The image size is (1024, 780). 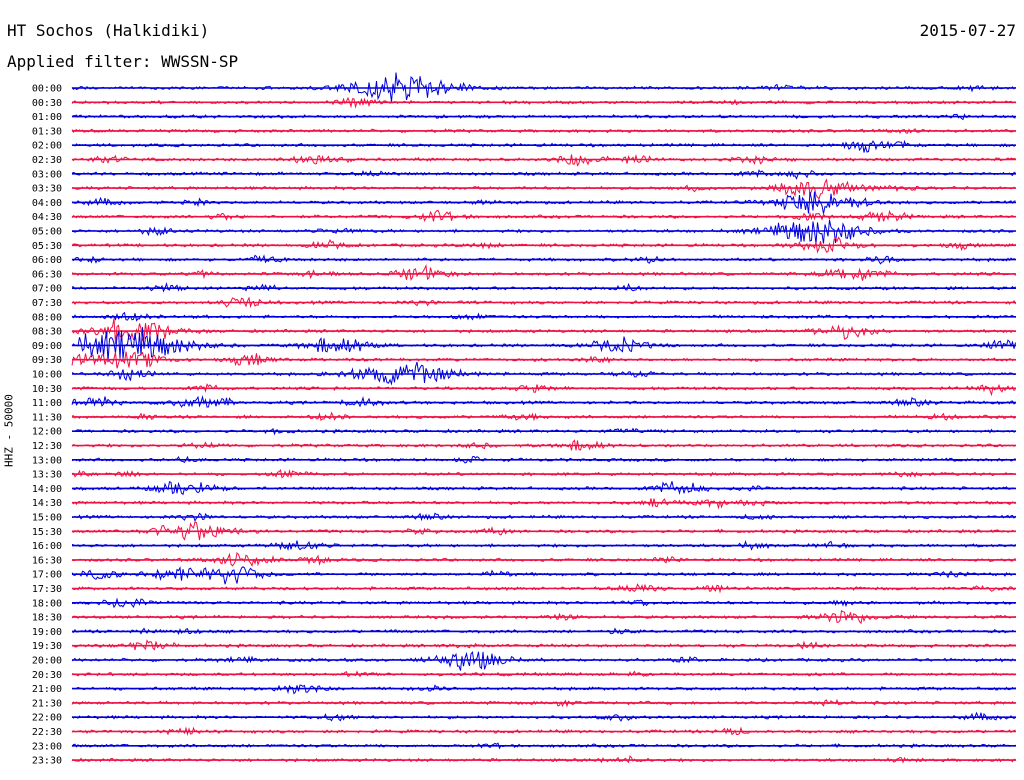 I want to click on row-time-label: 12:00, so click(x=47, y=432).